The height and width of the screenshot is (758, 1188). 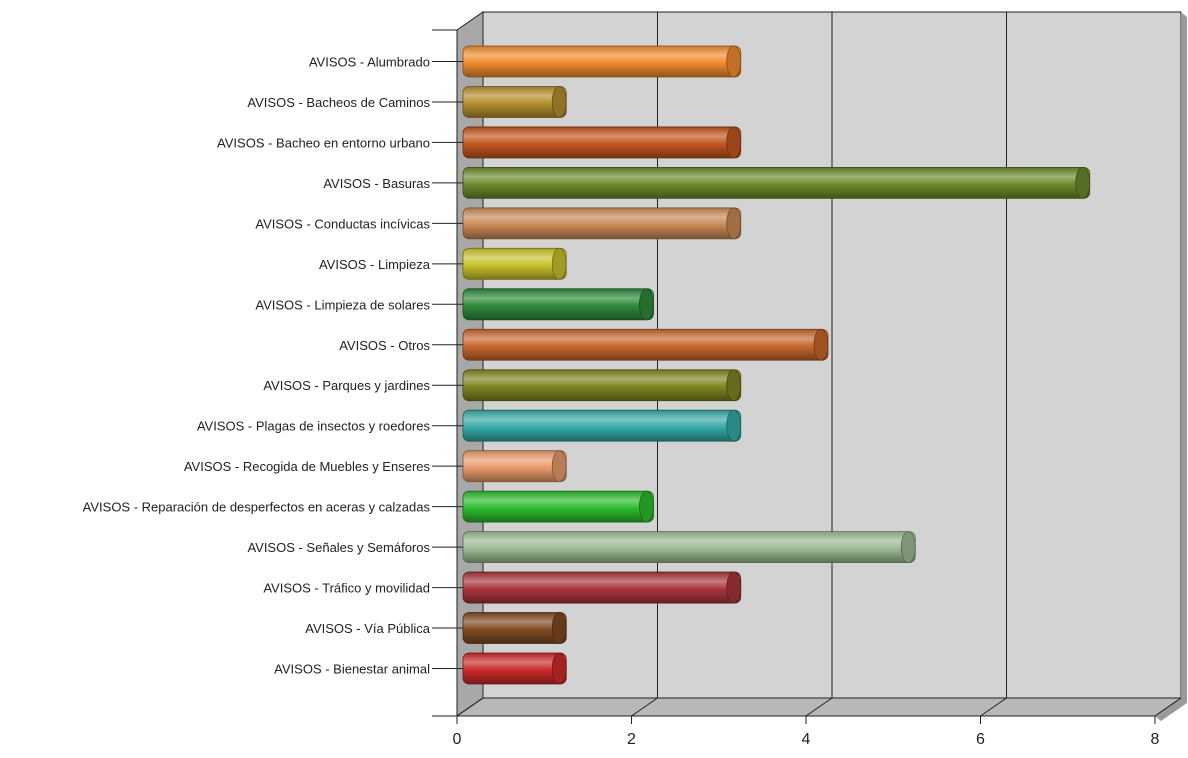 I want to click on category-label: AVISOS - Limpieza de solares, so click(x=342, y=304).